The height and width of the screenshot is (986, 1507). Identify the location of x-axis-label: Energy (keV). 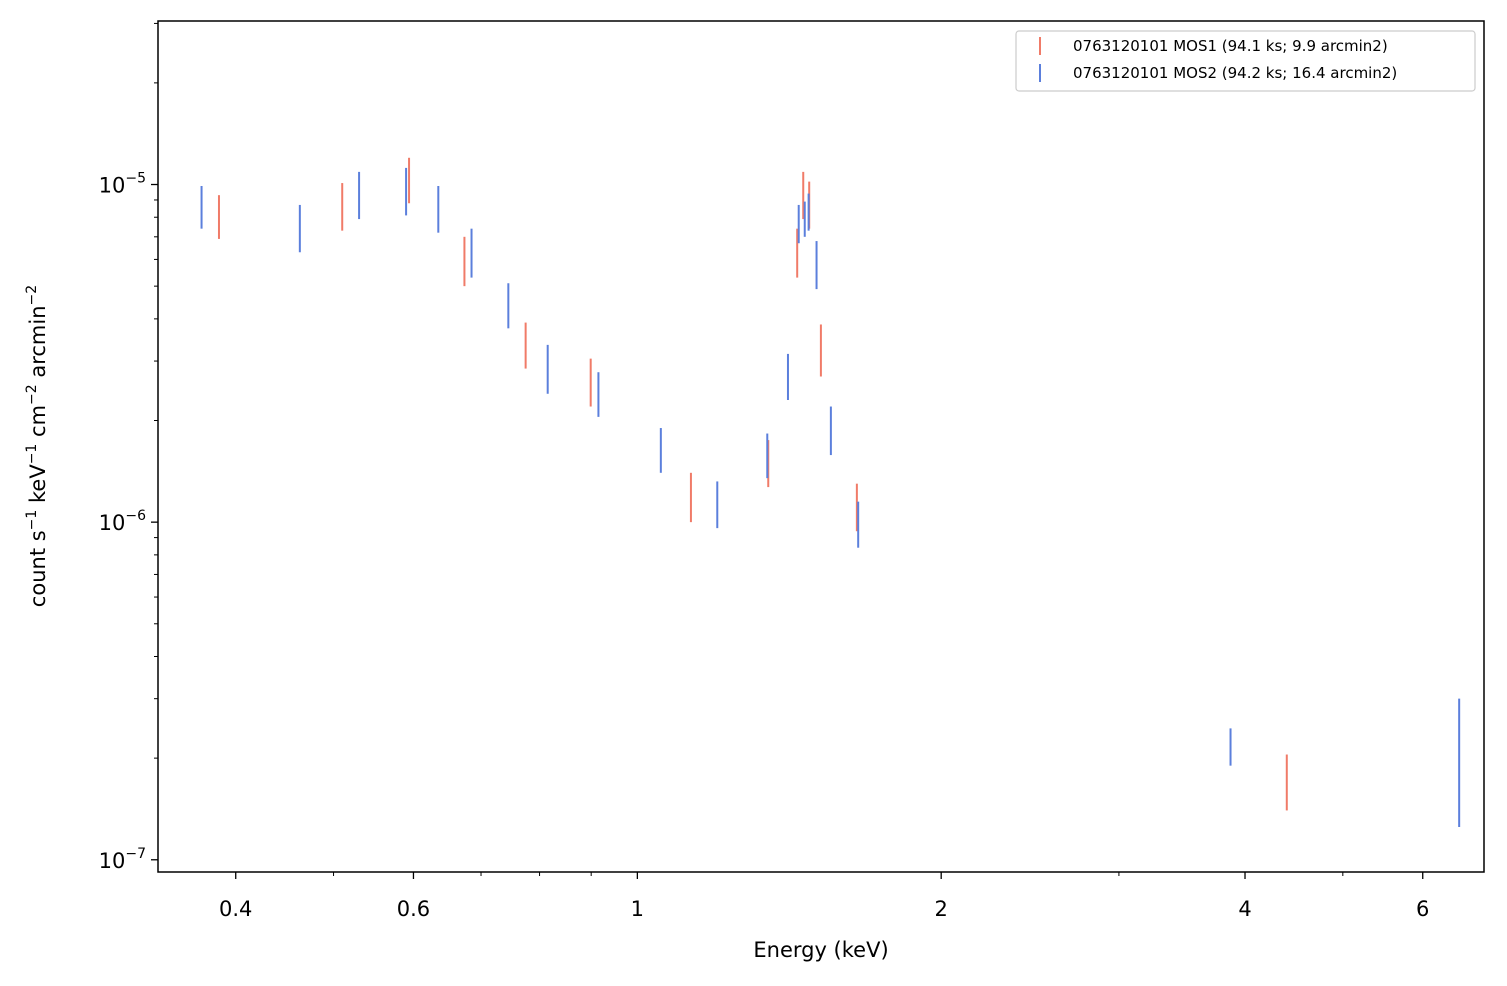
(820, 950).